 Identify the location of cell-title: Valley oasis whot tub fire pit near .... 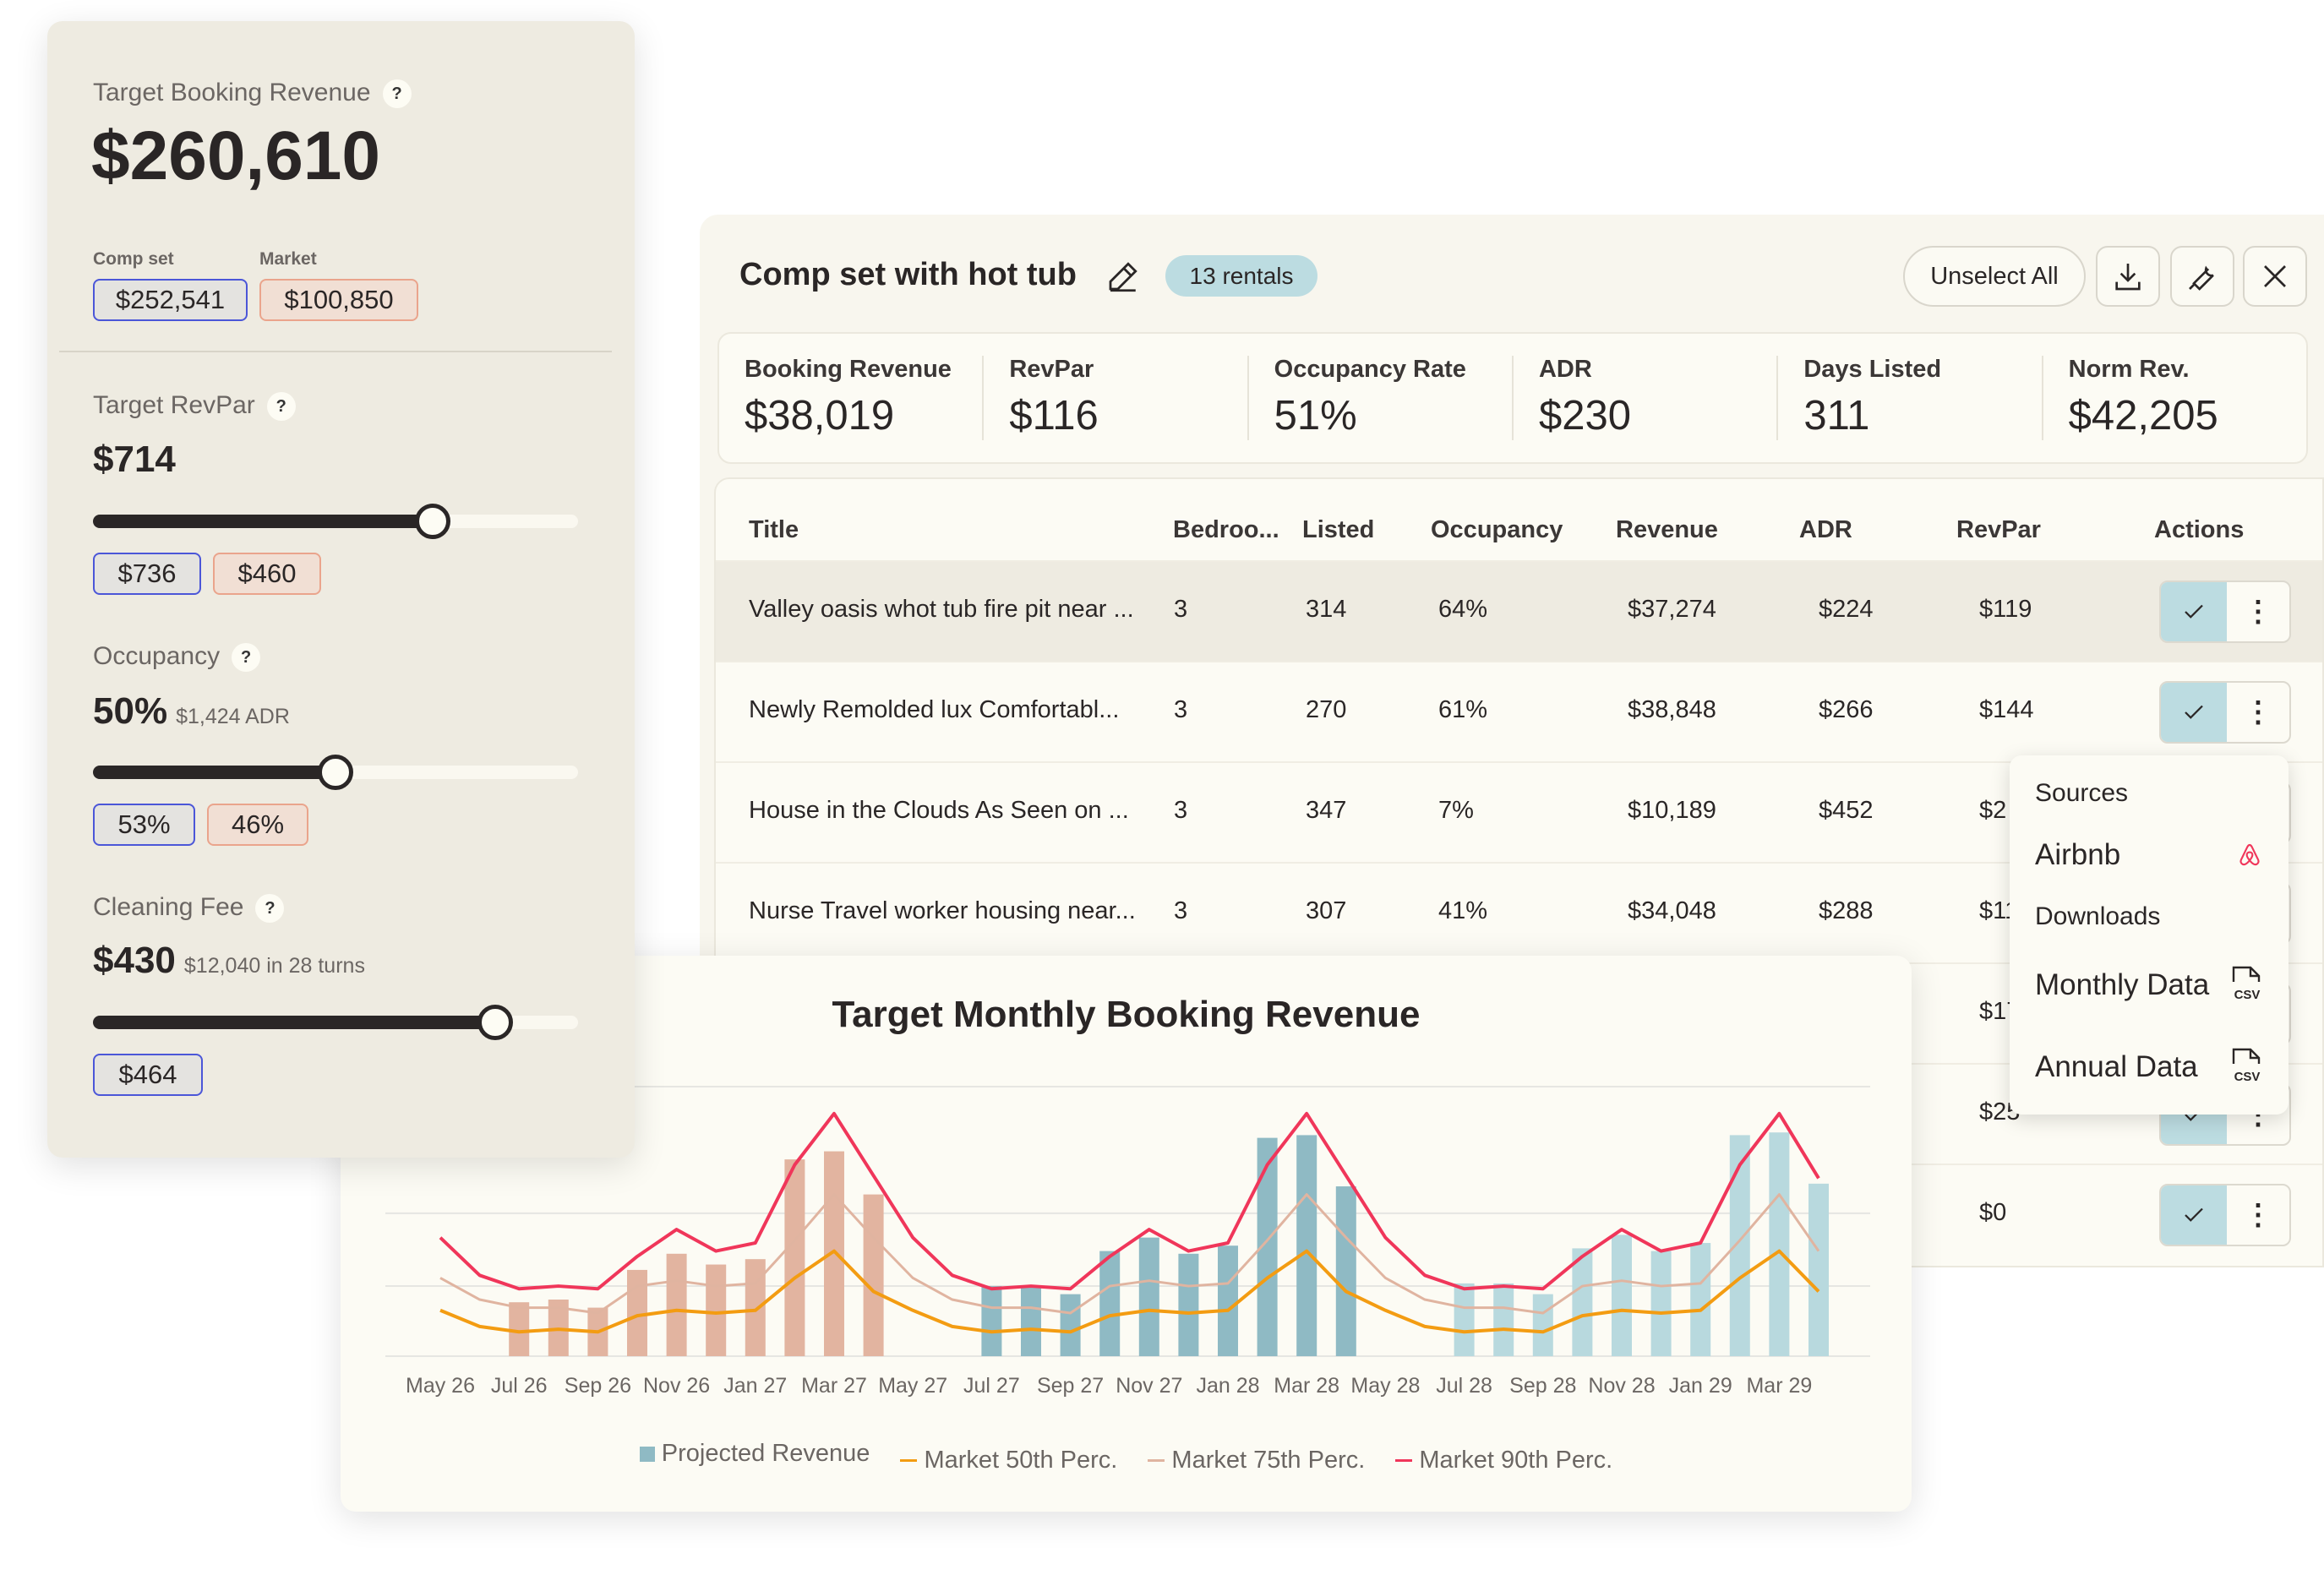
(941, 609).